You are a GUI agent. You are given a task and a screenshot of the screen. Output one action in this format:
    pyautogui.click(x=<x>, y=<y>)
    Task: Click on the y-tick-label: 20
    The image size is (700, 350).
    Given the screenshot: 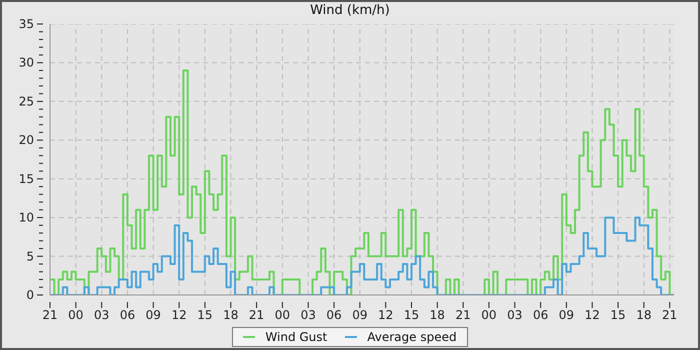 What is the action you would take?
    pyautogui.click(x=26, y=140)
    